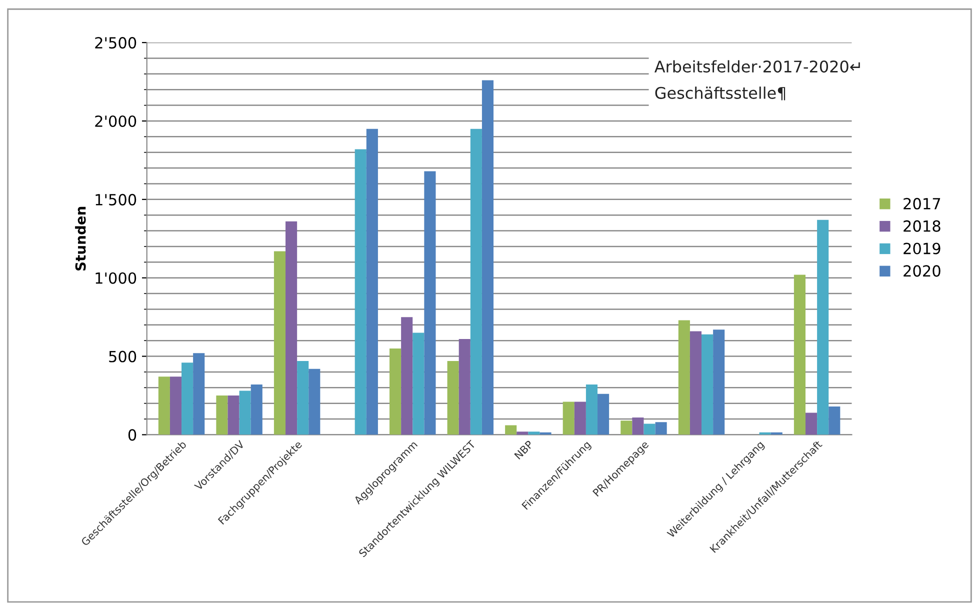 This screenshot has height=608, width=979. Describe the element at coordinates (116, 278) in the screenshot. I see `y-tick-label: 1'000` at that location.